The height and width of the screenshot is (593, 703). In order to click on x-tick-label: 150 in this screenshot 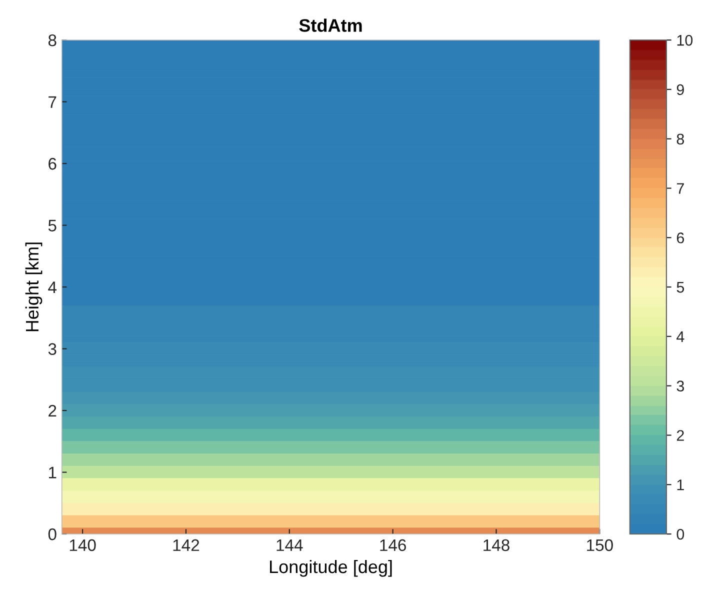, I will do `click(600, 545)`.